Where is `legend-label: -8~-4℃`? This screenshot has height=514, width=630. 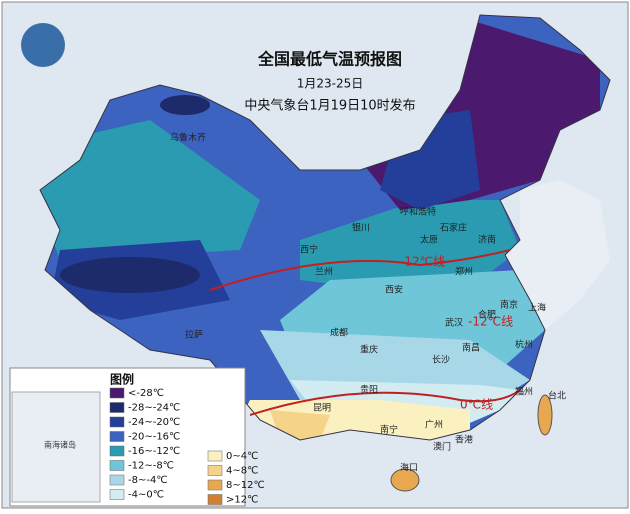
legend-label: -8~-4℃ is located at coordinates (148, 480).